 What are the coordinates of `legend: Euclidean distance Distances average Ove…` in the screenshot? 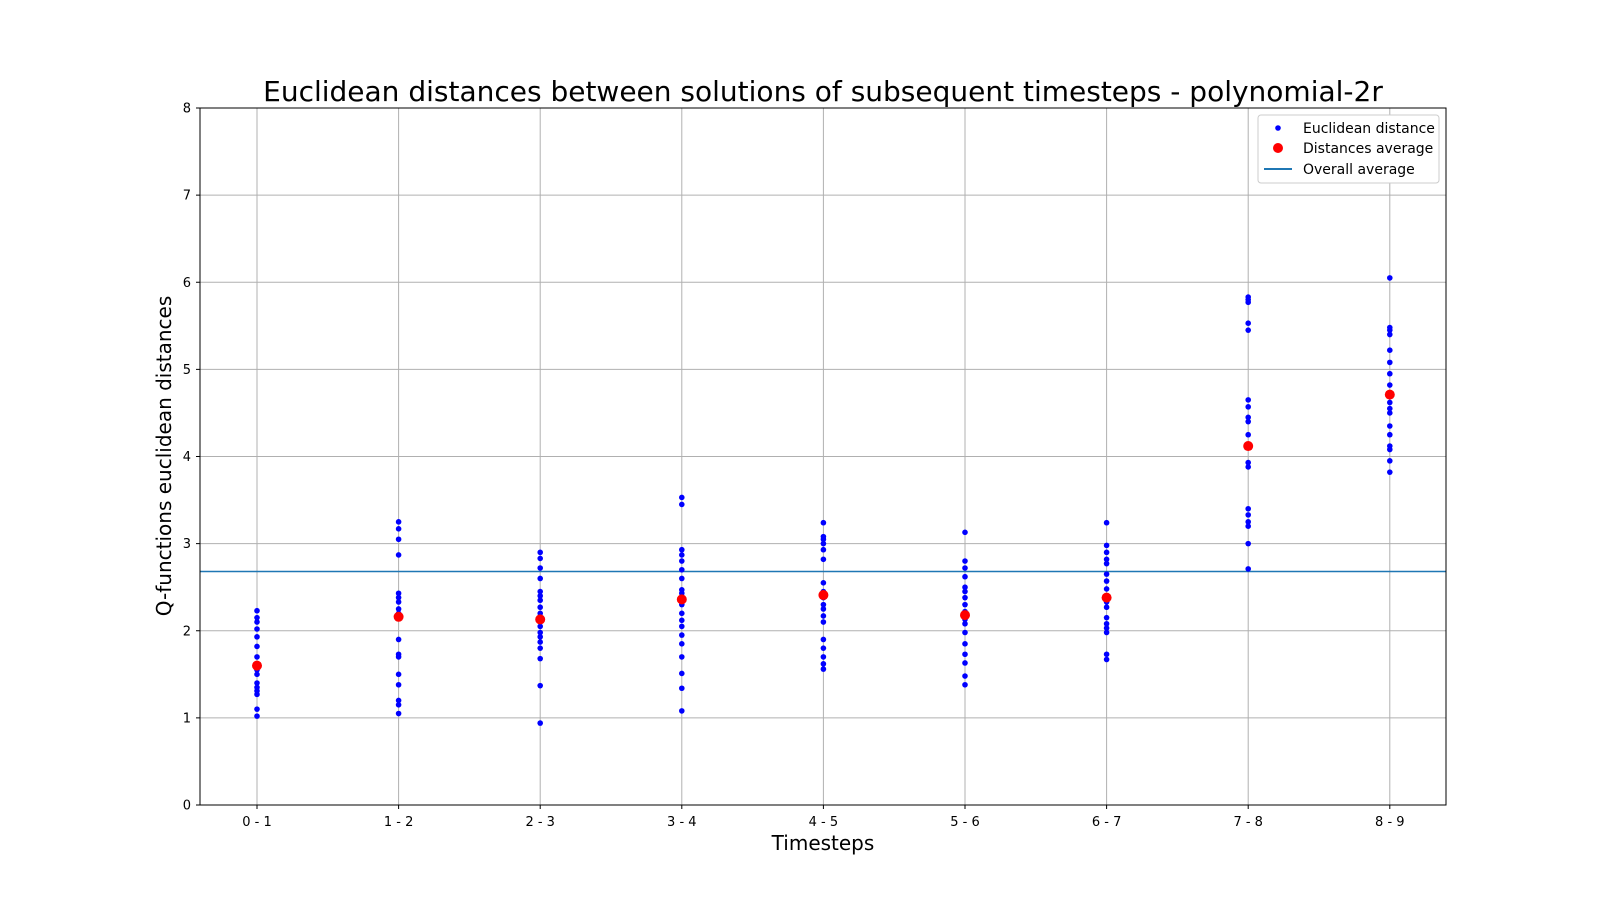 It's located at (1348, 149).